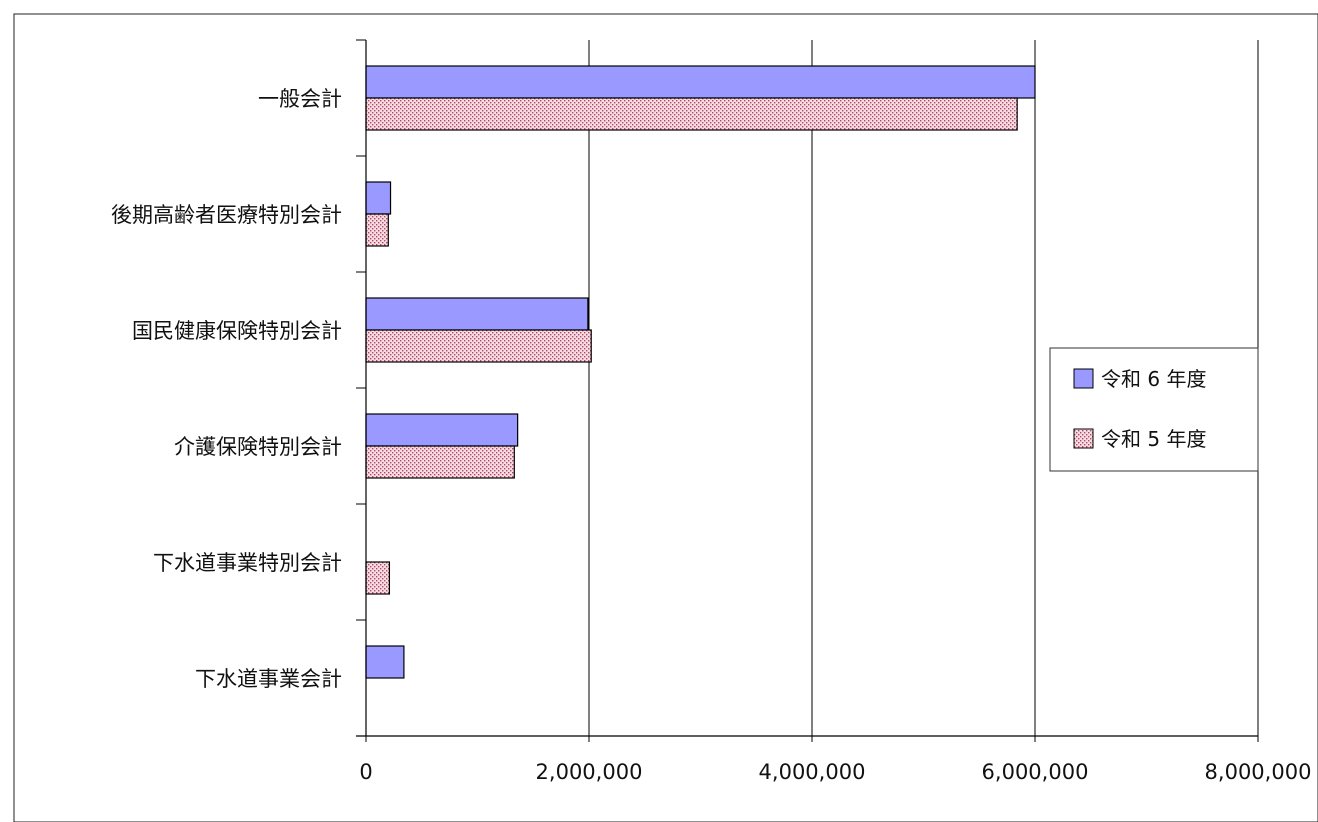 The image size is (1318, 822). I want to click on category-label: 介護保険特別会計, so click(258, 447).